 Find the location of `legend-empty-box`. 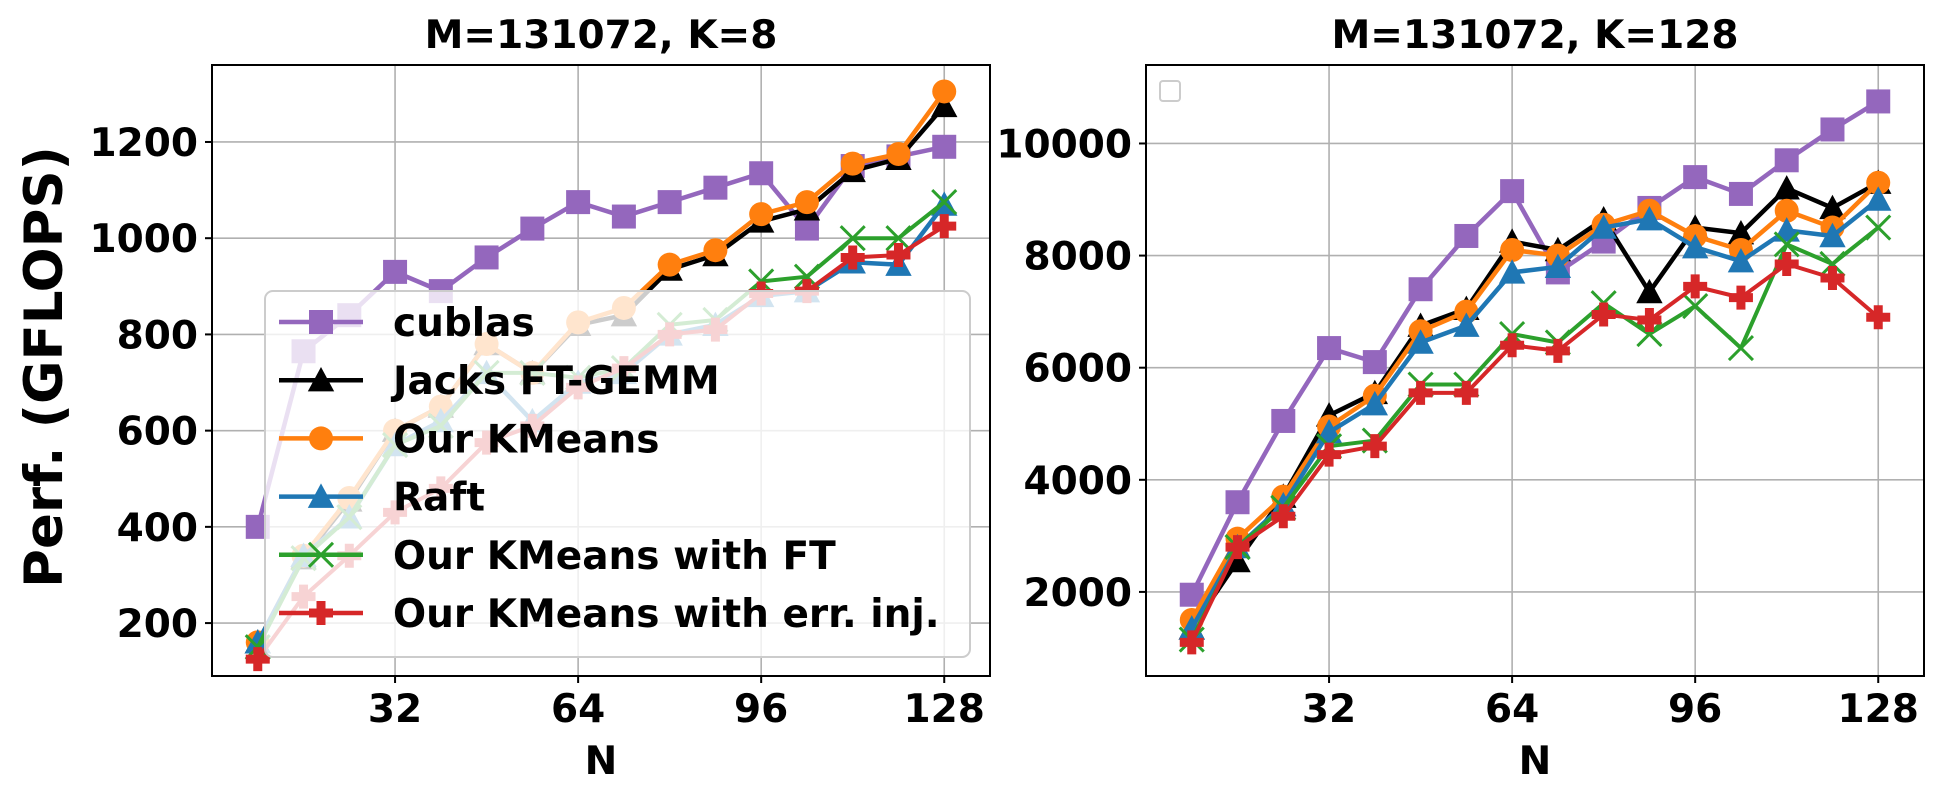

legend-empty-box is located at coordinates (1170, 91).